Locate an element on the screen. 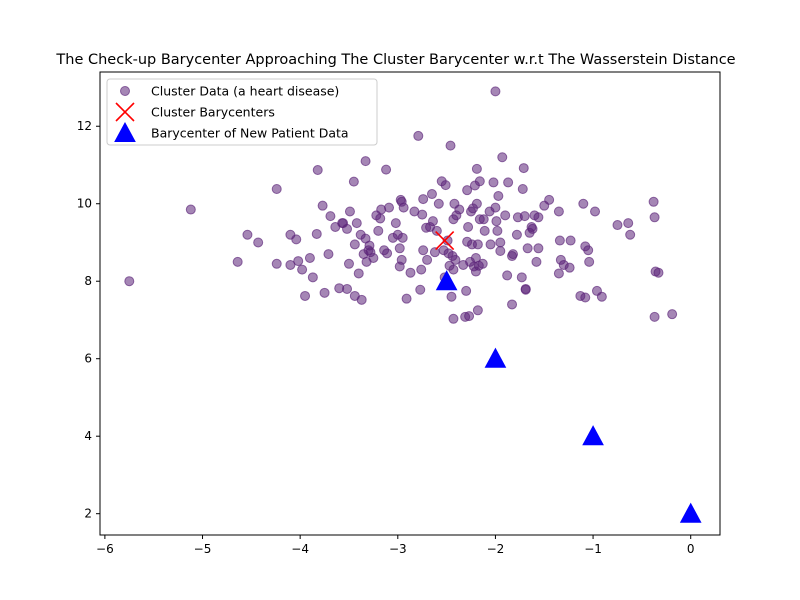 The width and height of the screenshot is (800, 600). x-tick-label: −4 is located at coordinates (300, 549).